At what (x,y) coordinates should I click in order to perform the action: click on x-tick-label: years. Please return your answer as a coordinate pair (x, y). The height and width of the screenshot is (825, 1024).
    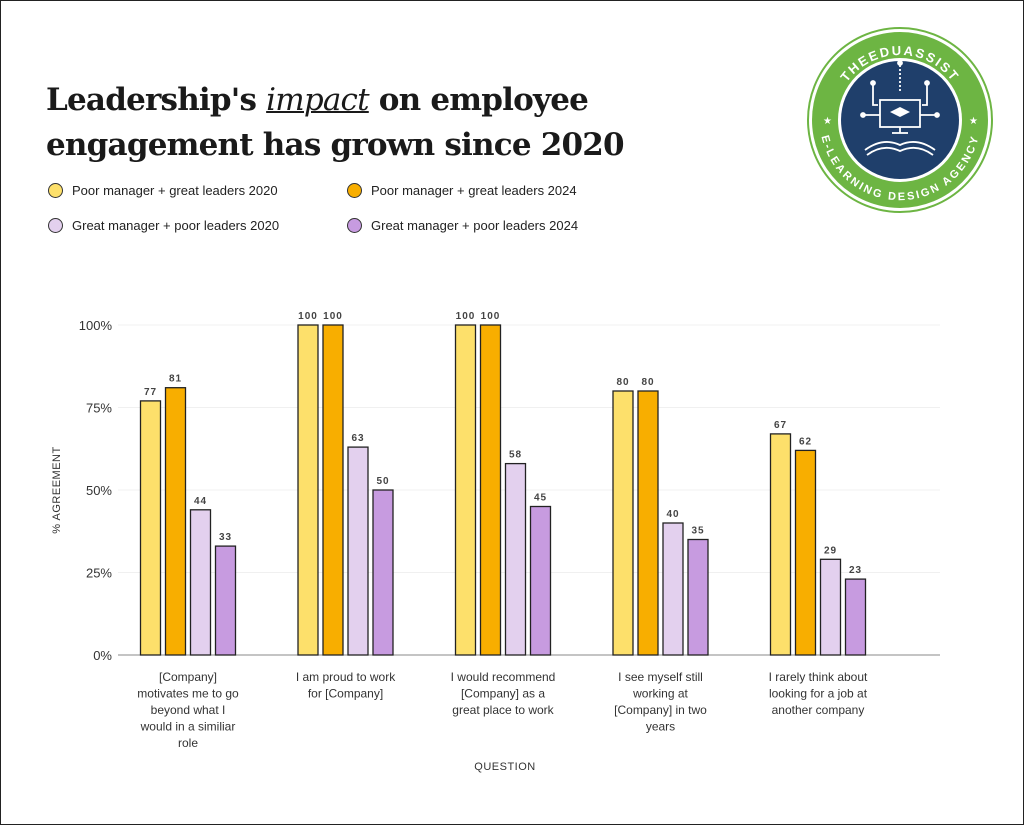
    Looking at the image, I should click on (660, 727).